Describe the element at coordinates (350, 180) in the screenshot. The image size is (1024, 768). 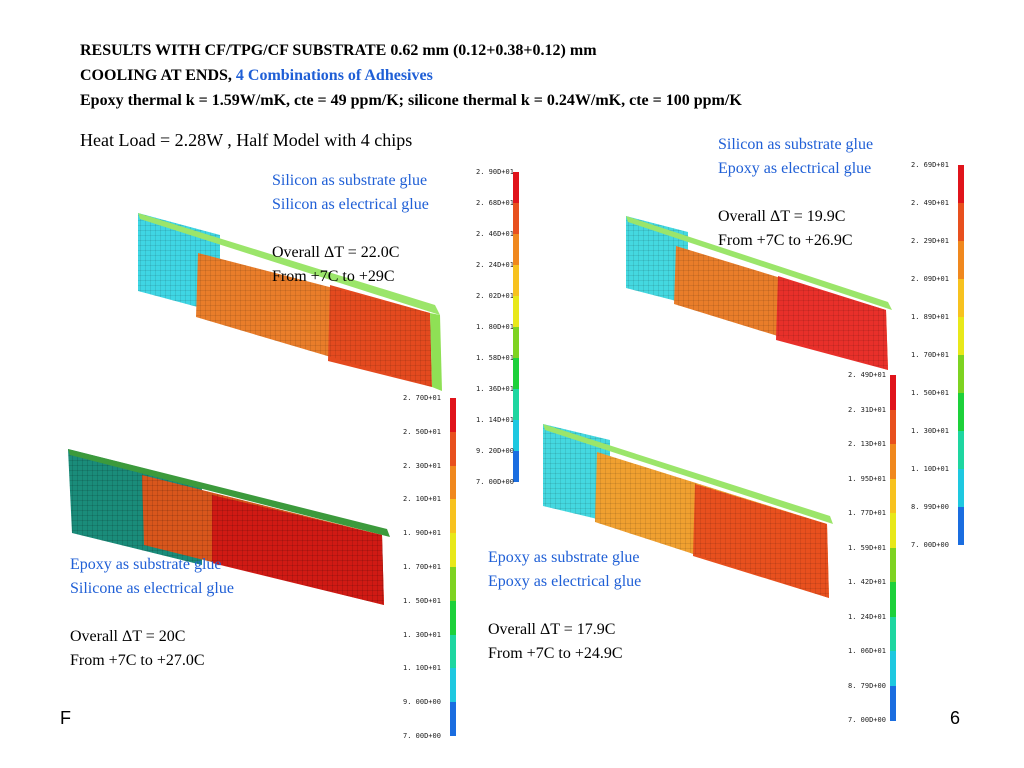
I see `panel-1-glue-1: Silicon as substrate glue` at that location.